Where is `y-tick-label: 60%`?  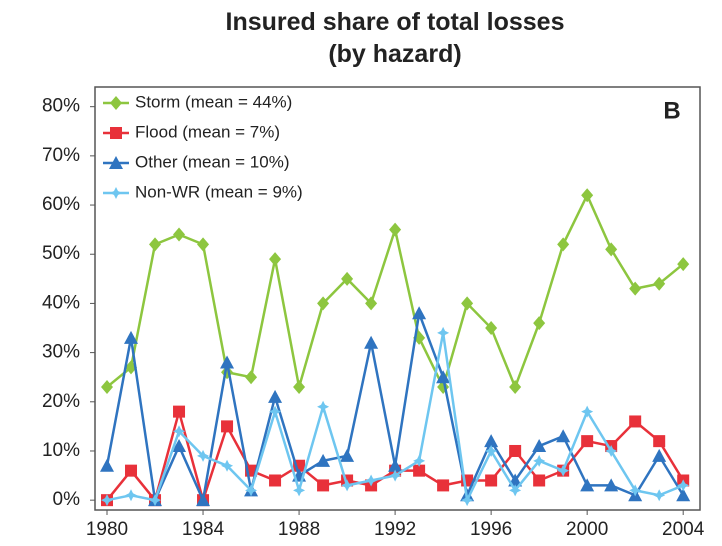 y-tick-label: 60% is located at coordinates (61, 204).